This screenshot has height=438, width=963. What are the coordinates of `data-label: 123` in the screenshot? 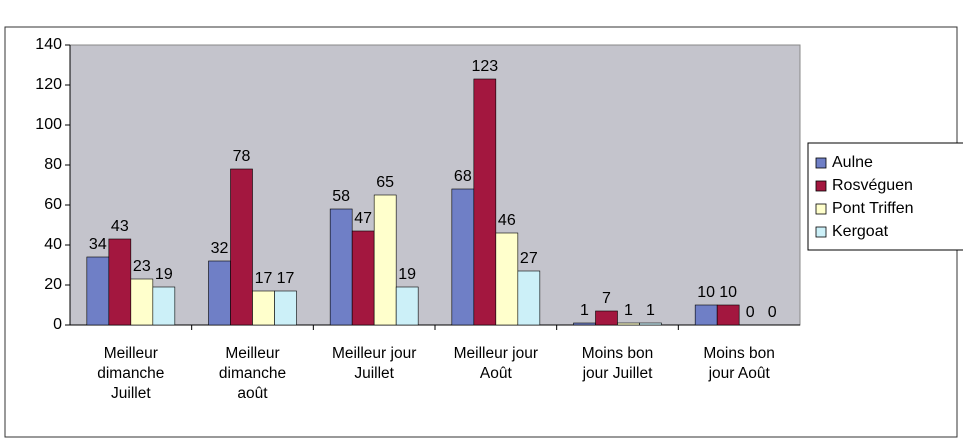 It's located at (484, 66).